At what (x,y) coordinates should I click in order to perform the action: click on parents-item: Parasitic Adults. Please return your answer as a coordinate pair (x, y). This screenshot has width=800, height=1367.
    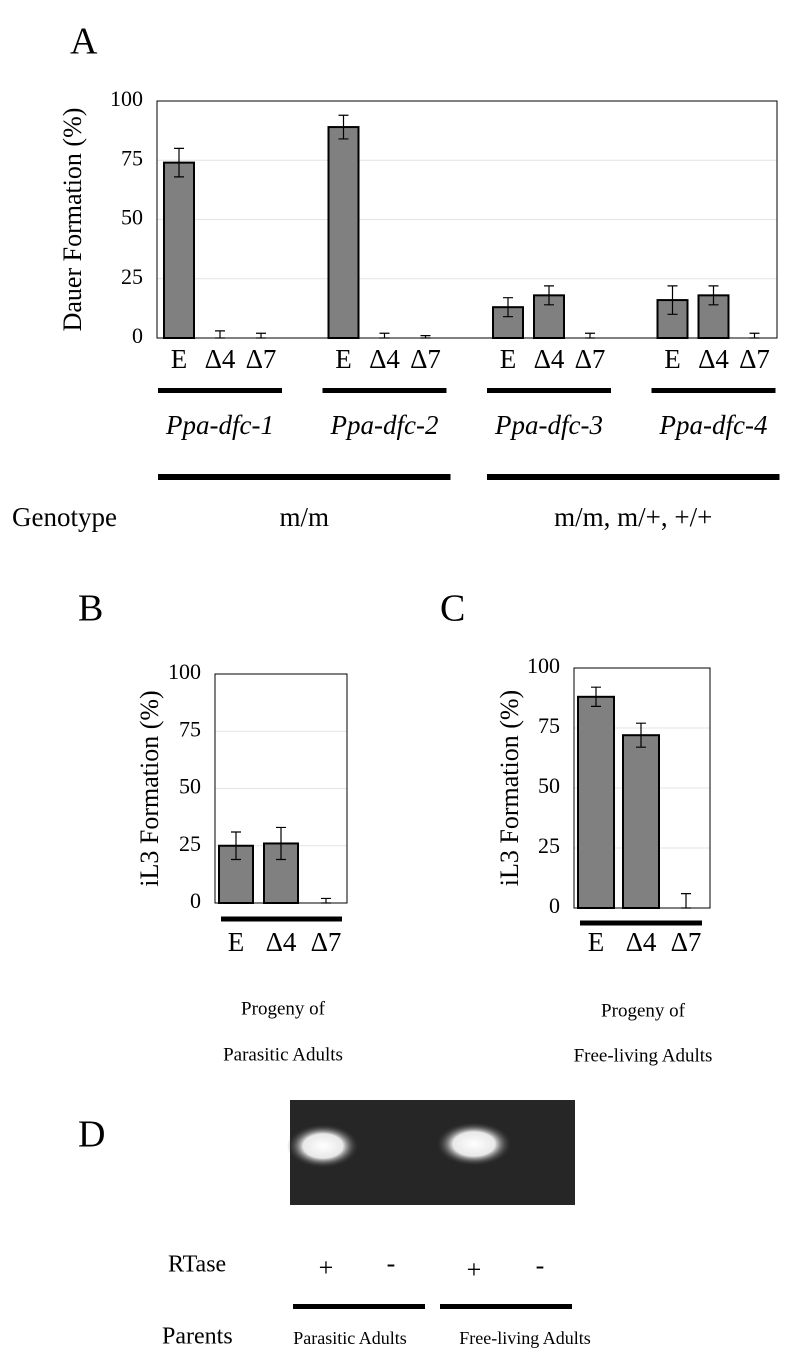
    Looking at the image, I should click on (350, 1338).